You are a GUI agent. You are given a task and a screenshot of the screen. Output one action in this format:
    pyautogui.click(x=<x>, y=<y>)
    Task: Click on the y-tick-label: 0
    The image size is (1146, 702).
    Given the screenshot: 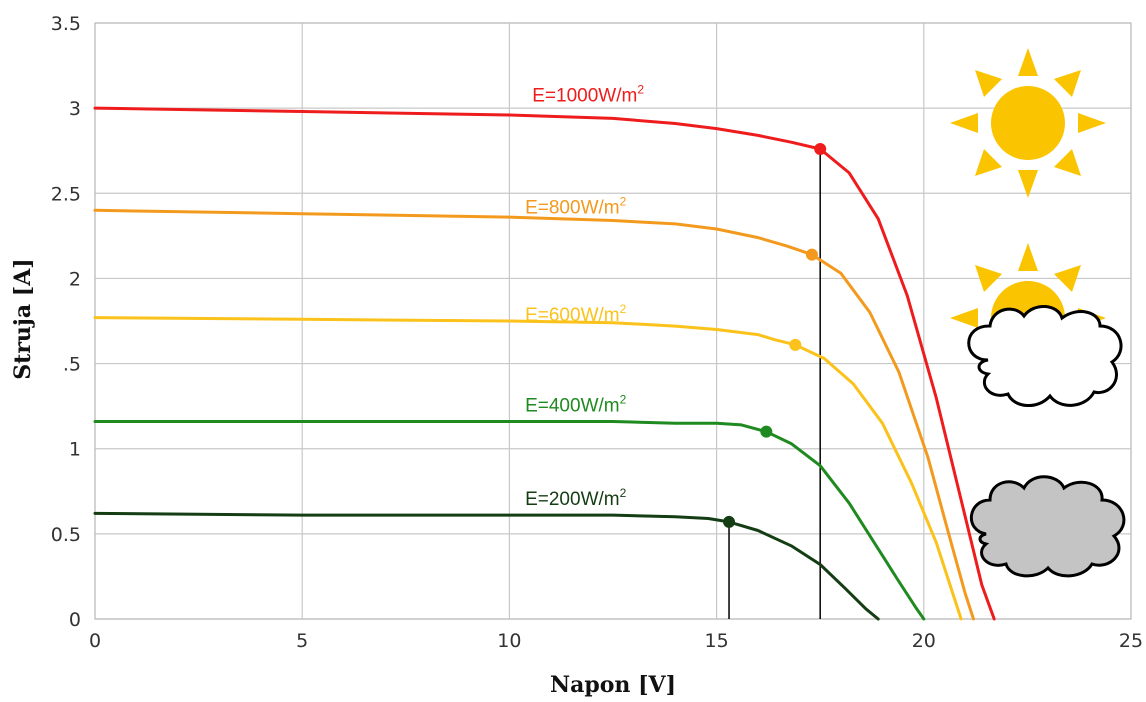 What is the action you would take?
    pyautogui.click(x=75, y=620)
    